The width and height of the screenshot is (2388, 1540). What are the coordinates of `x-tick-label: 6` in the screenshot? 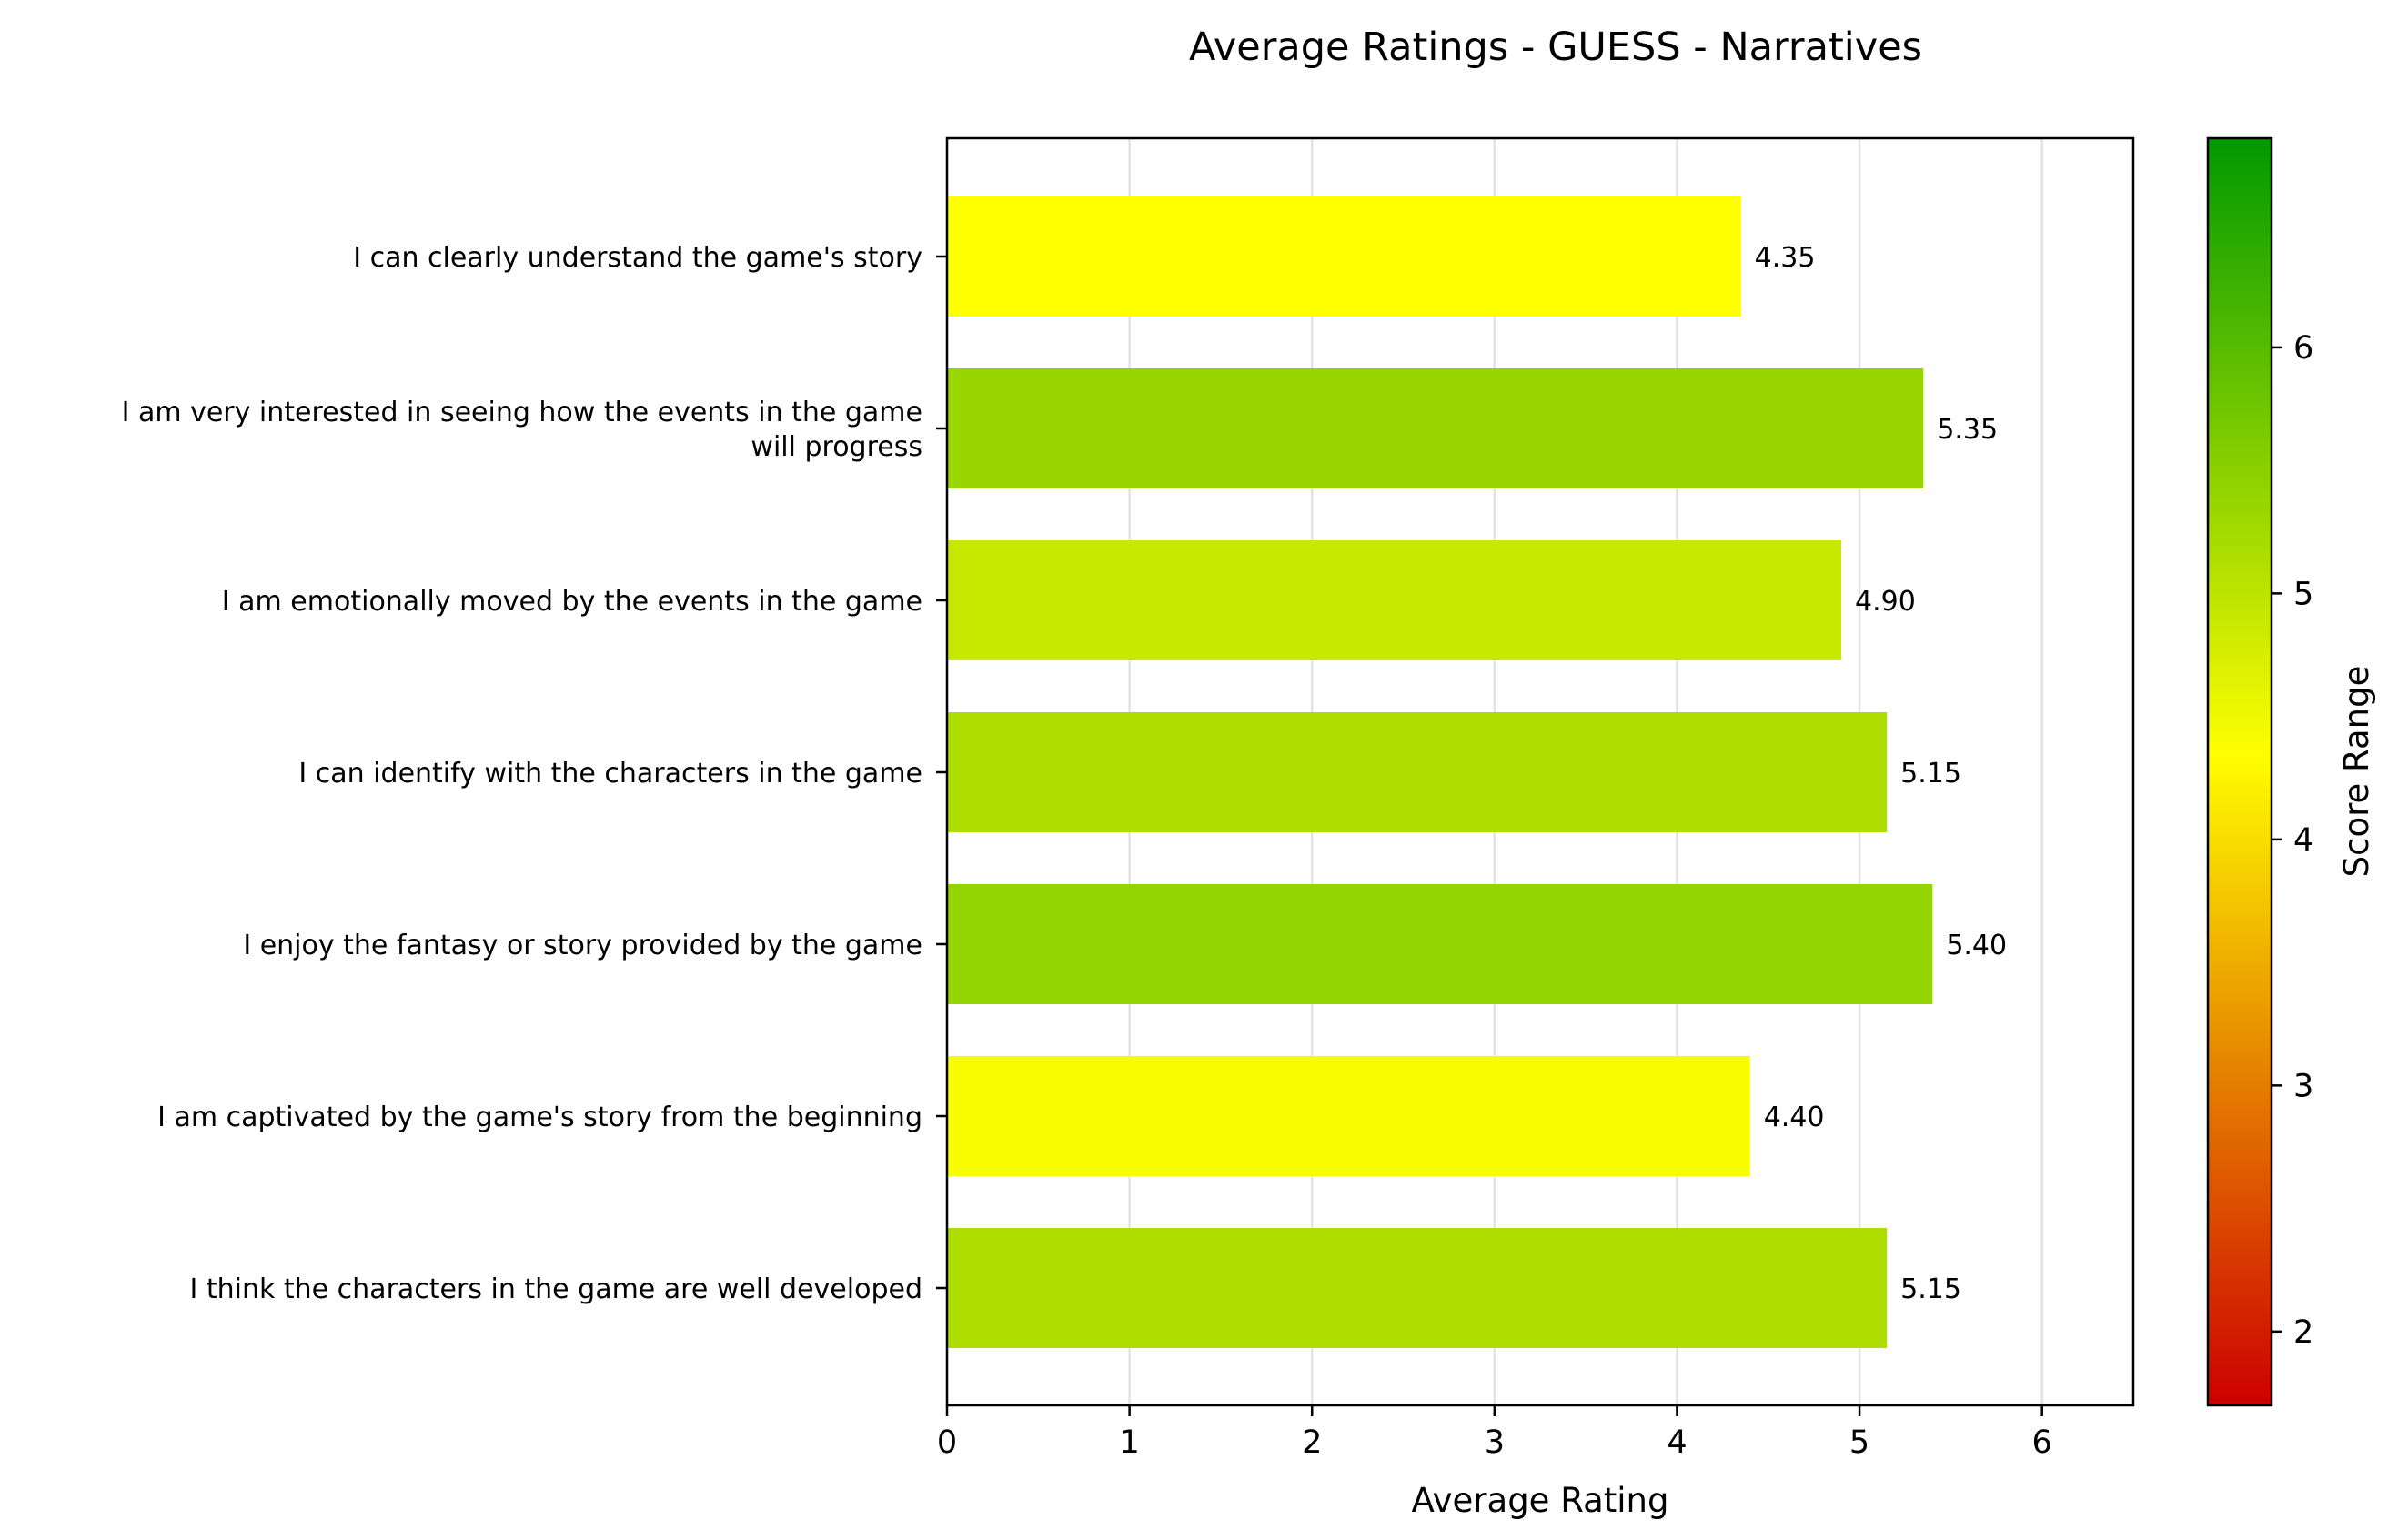 It's located at (2042, 1442).